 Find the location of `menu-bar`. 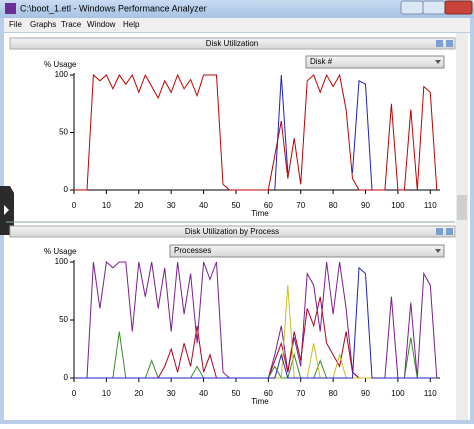

menu-bar is located at coordinates (237, 25).